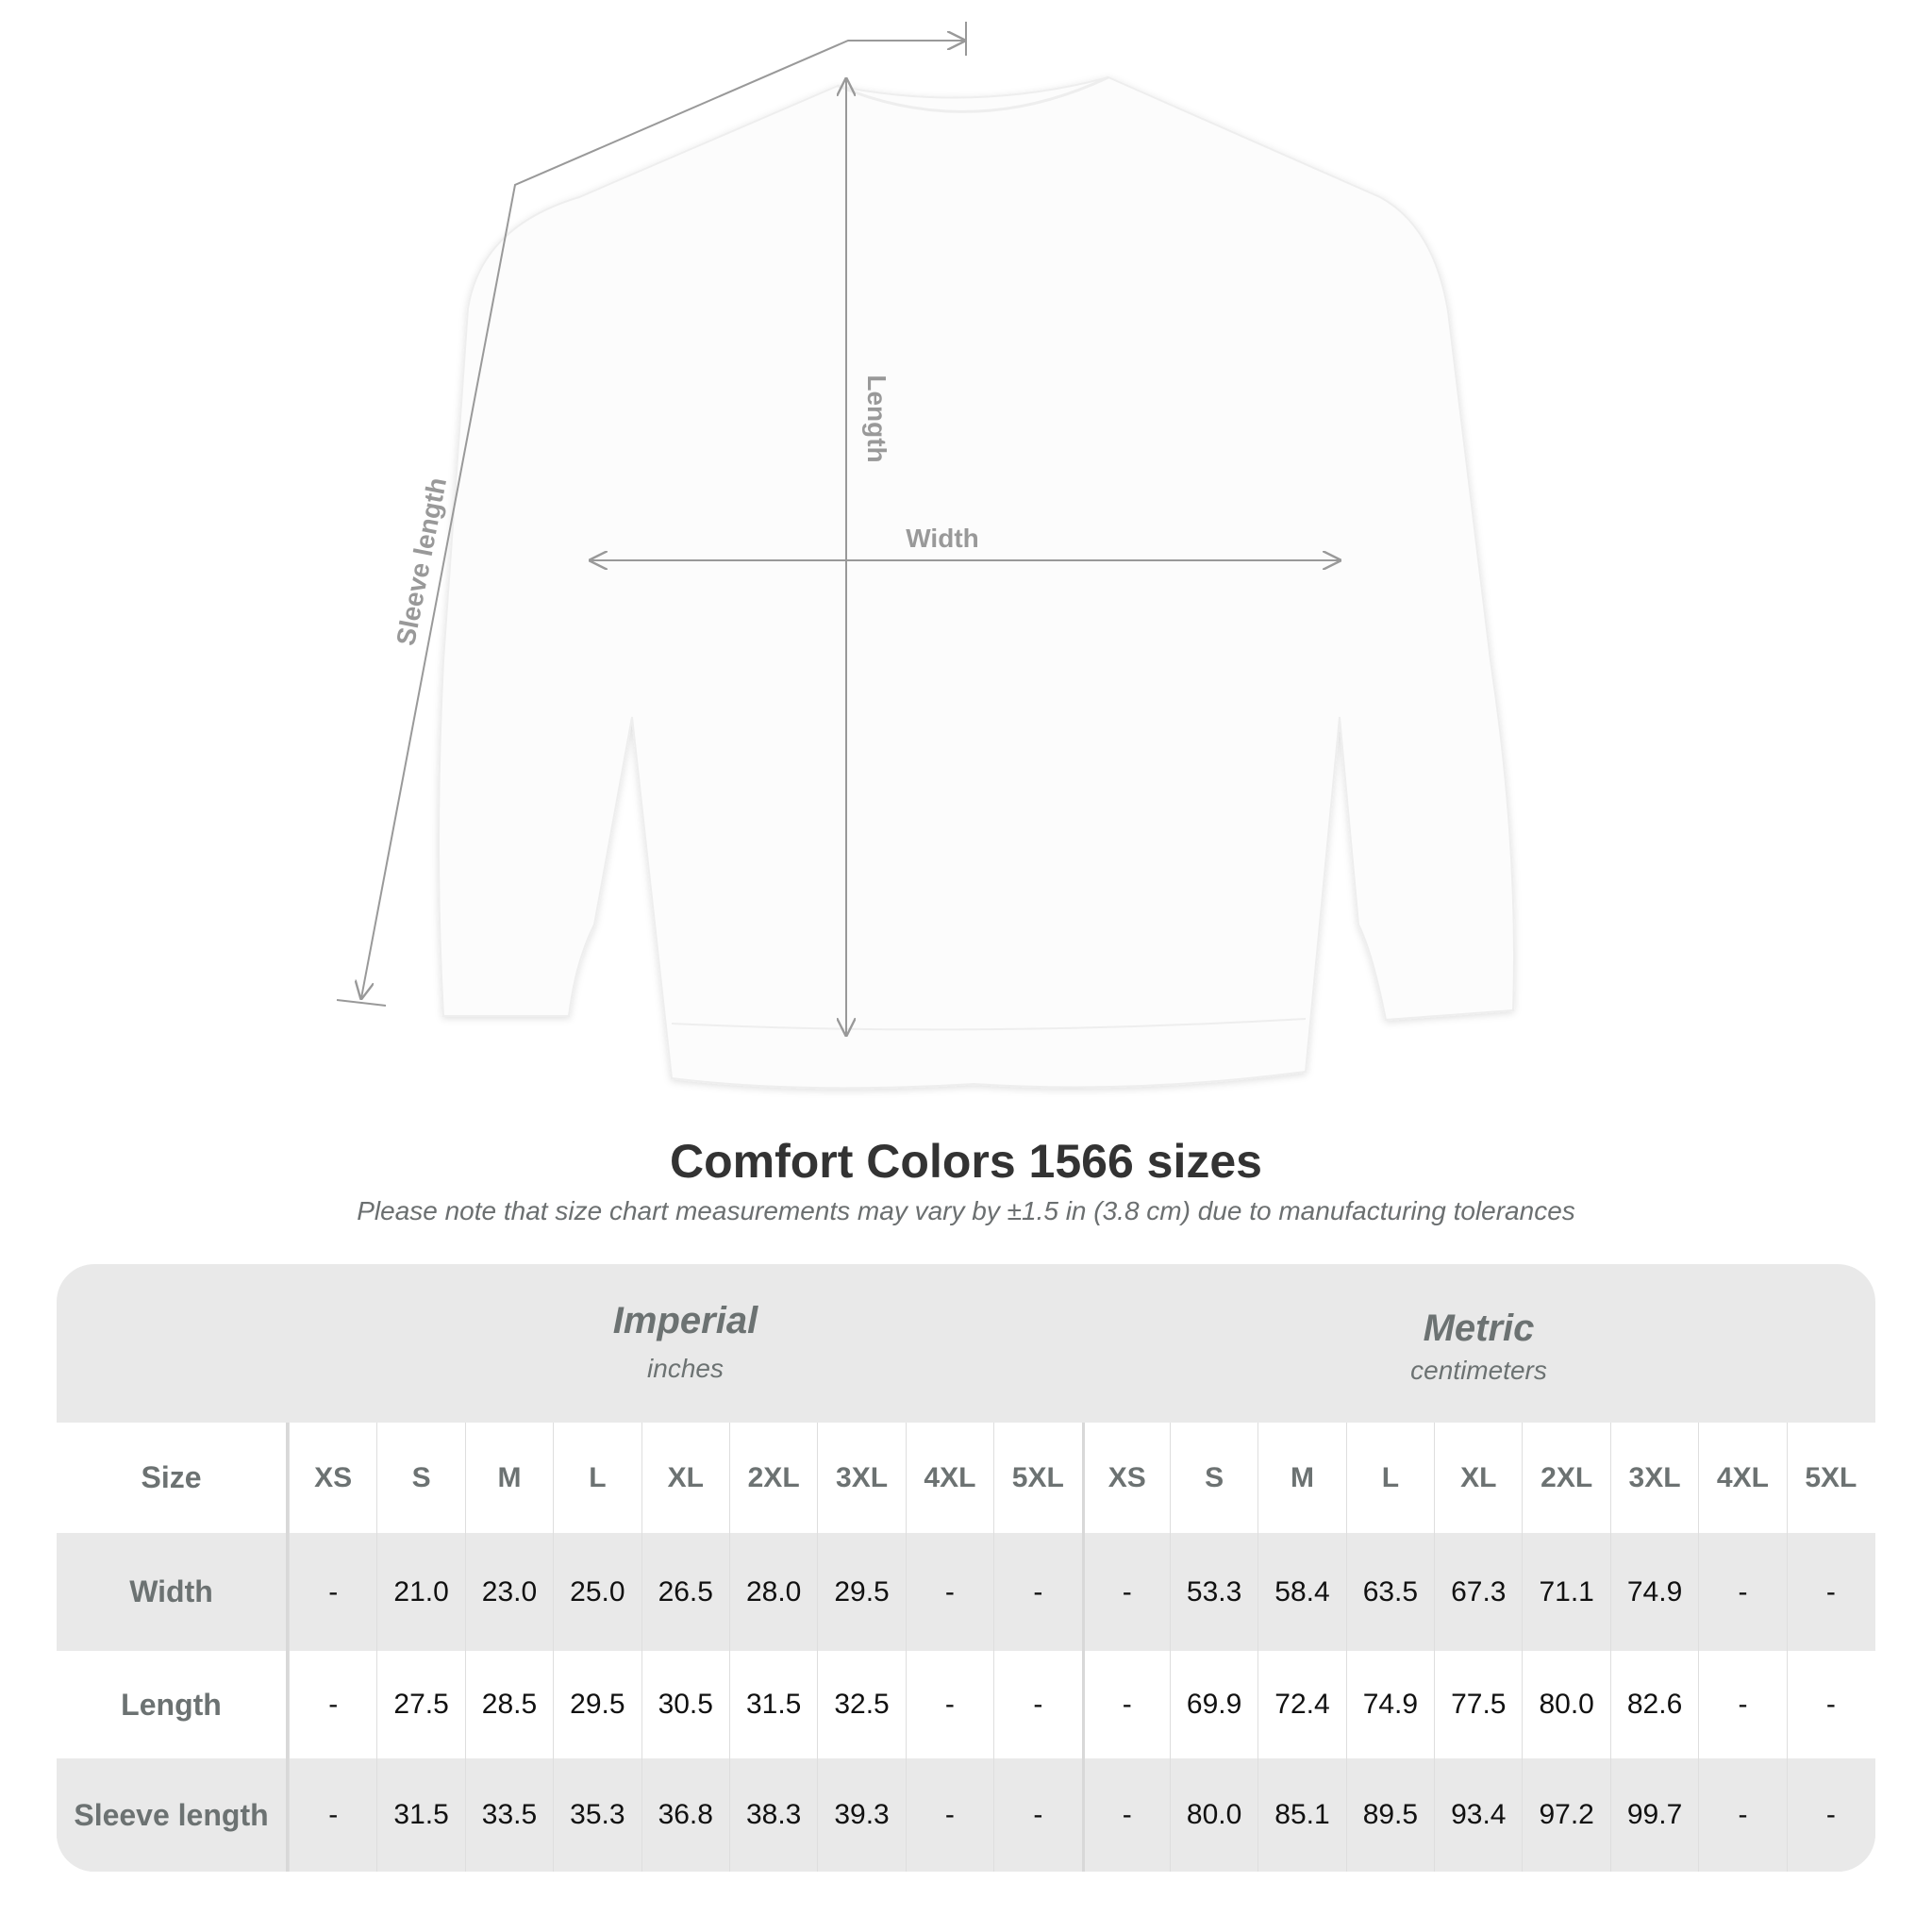  What do you see at coordinates (1125, 1478) in the screenshot?
I see `metric-cell: XS` at bounding box center [1125, 1478].